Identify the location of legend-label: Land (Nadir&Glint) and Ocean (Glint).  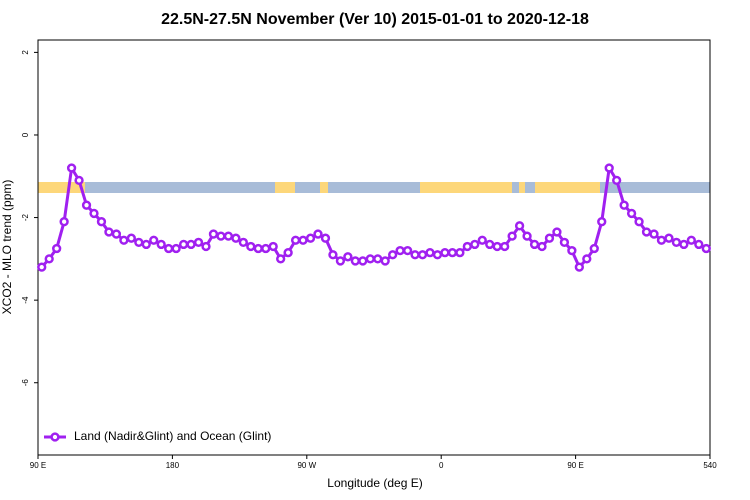
(172, 436).